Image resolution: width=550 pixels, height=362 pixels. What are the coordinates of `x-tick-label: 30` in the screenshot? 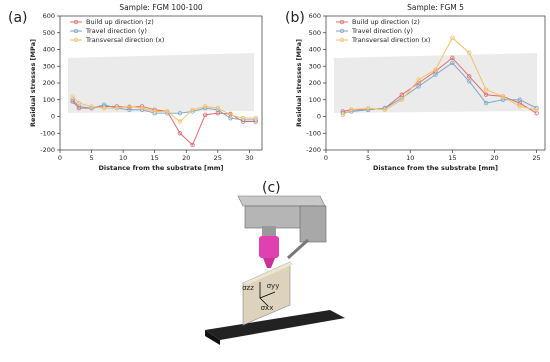 It's located at (249, 158).